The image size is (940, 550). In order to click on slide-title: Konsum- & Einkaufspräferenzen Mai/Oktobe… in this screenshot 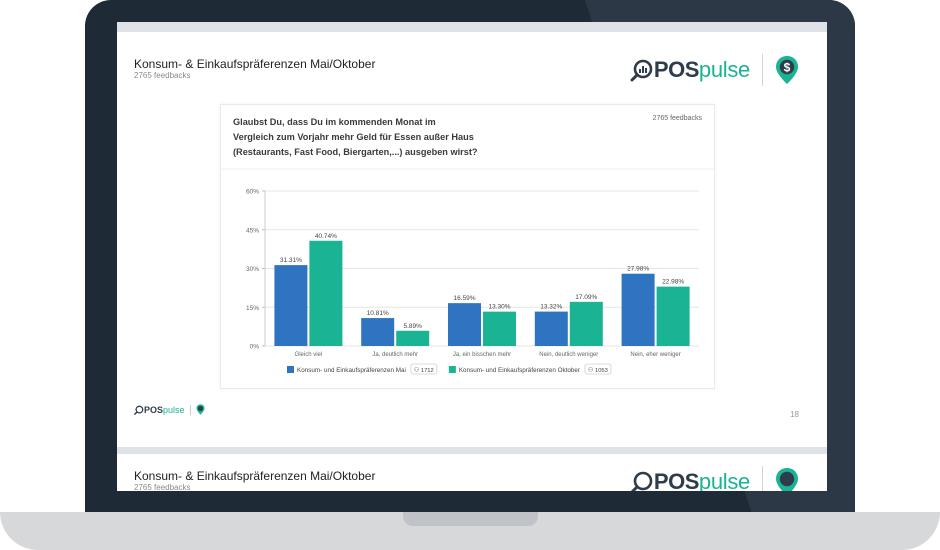, I will do `click(255, 64)`.